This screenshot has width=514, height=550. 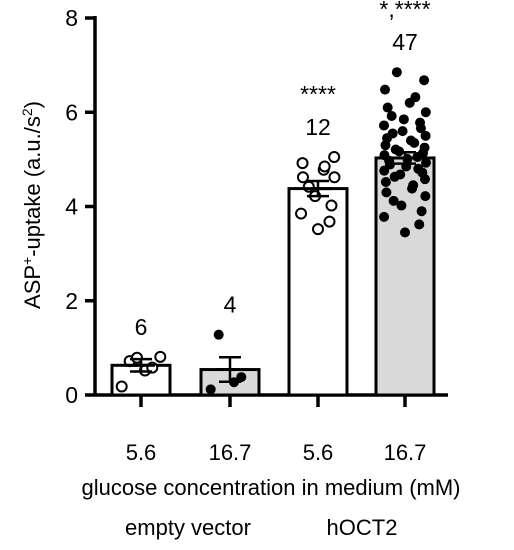 I want to click on significance-label: ****, so click(x=318, y=94).